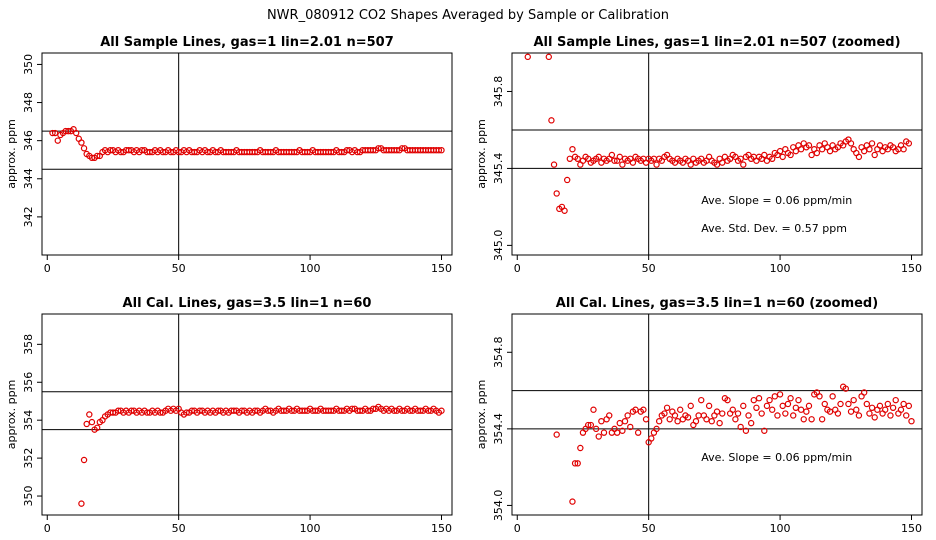 The width and height of the screenshot is (936, 540). What do you see at coordinates (517, 268) in the screenshot?
I see `x-tick-label: 0` at bounding box center [517, 268].